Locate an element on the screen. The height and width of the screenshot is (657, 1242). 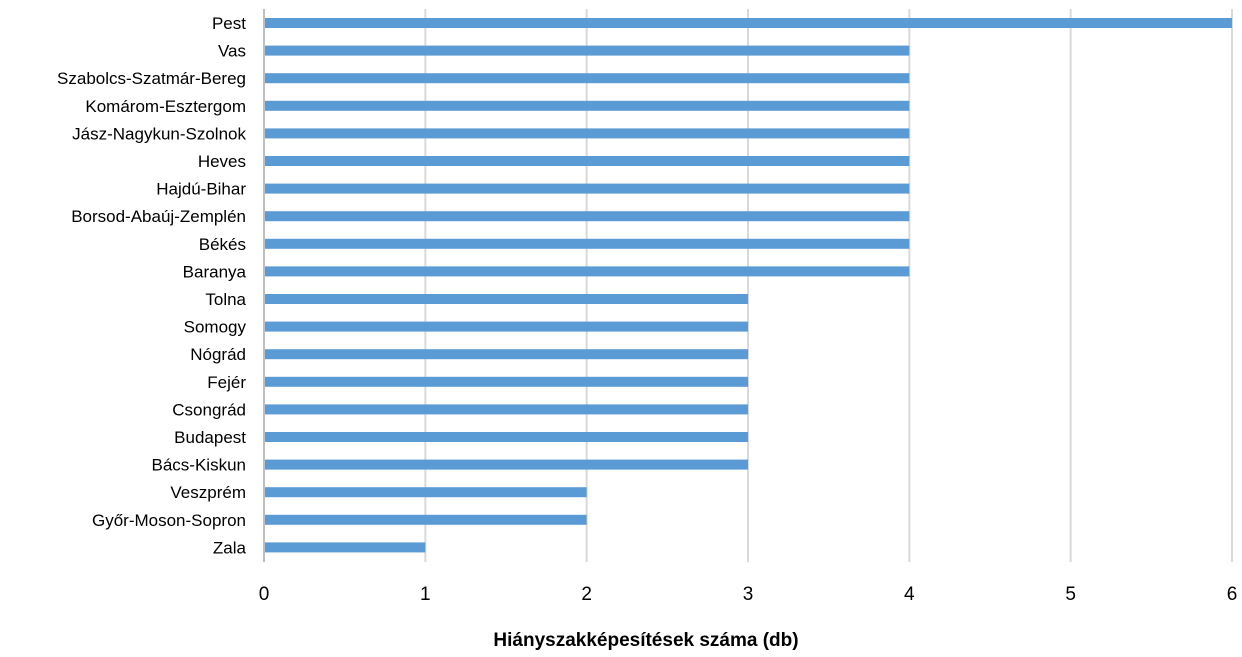
category-label: Veszprém is located at coordinates (208, 492).